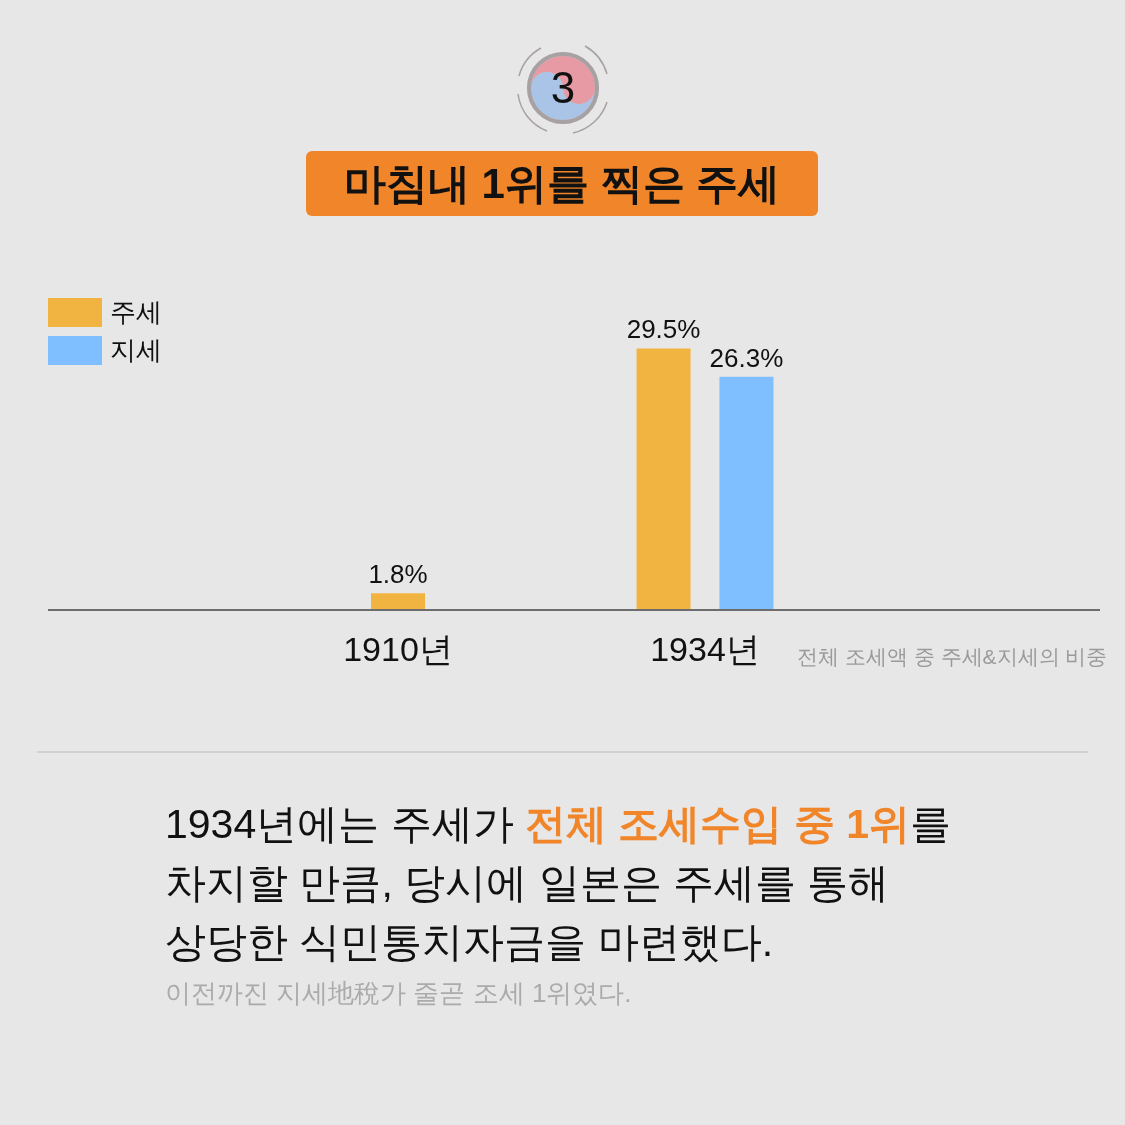 This screenshot has height=1125, width=1125. Describe the element at coordinates (563, 88) in the screenshot. I see `text: 3` at that location.